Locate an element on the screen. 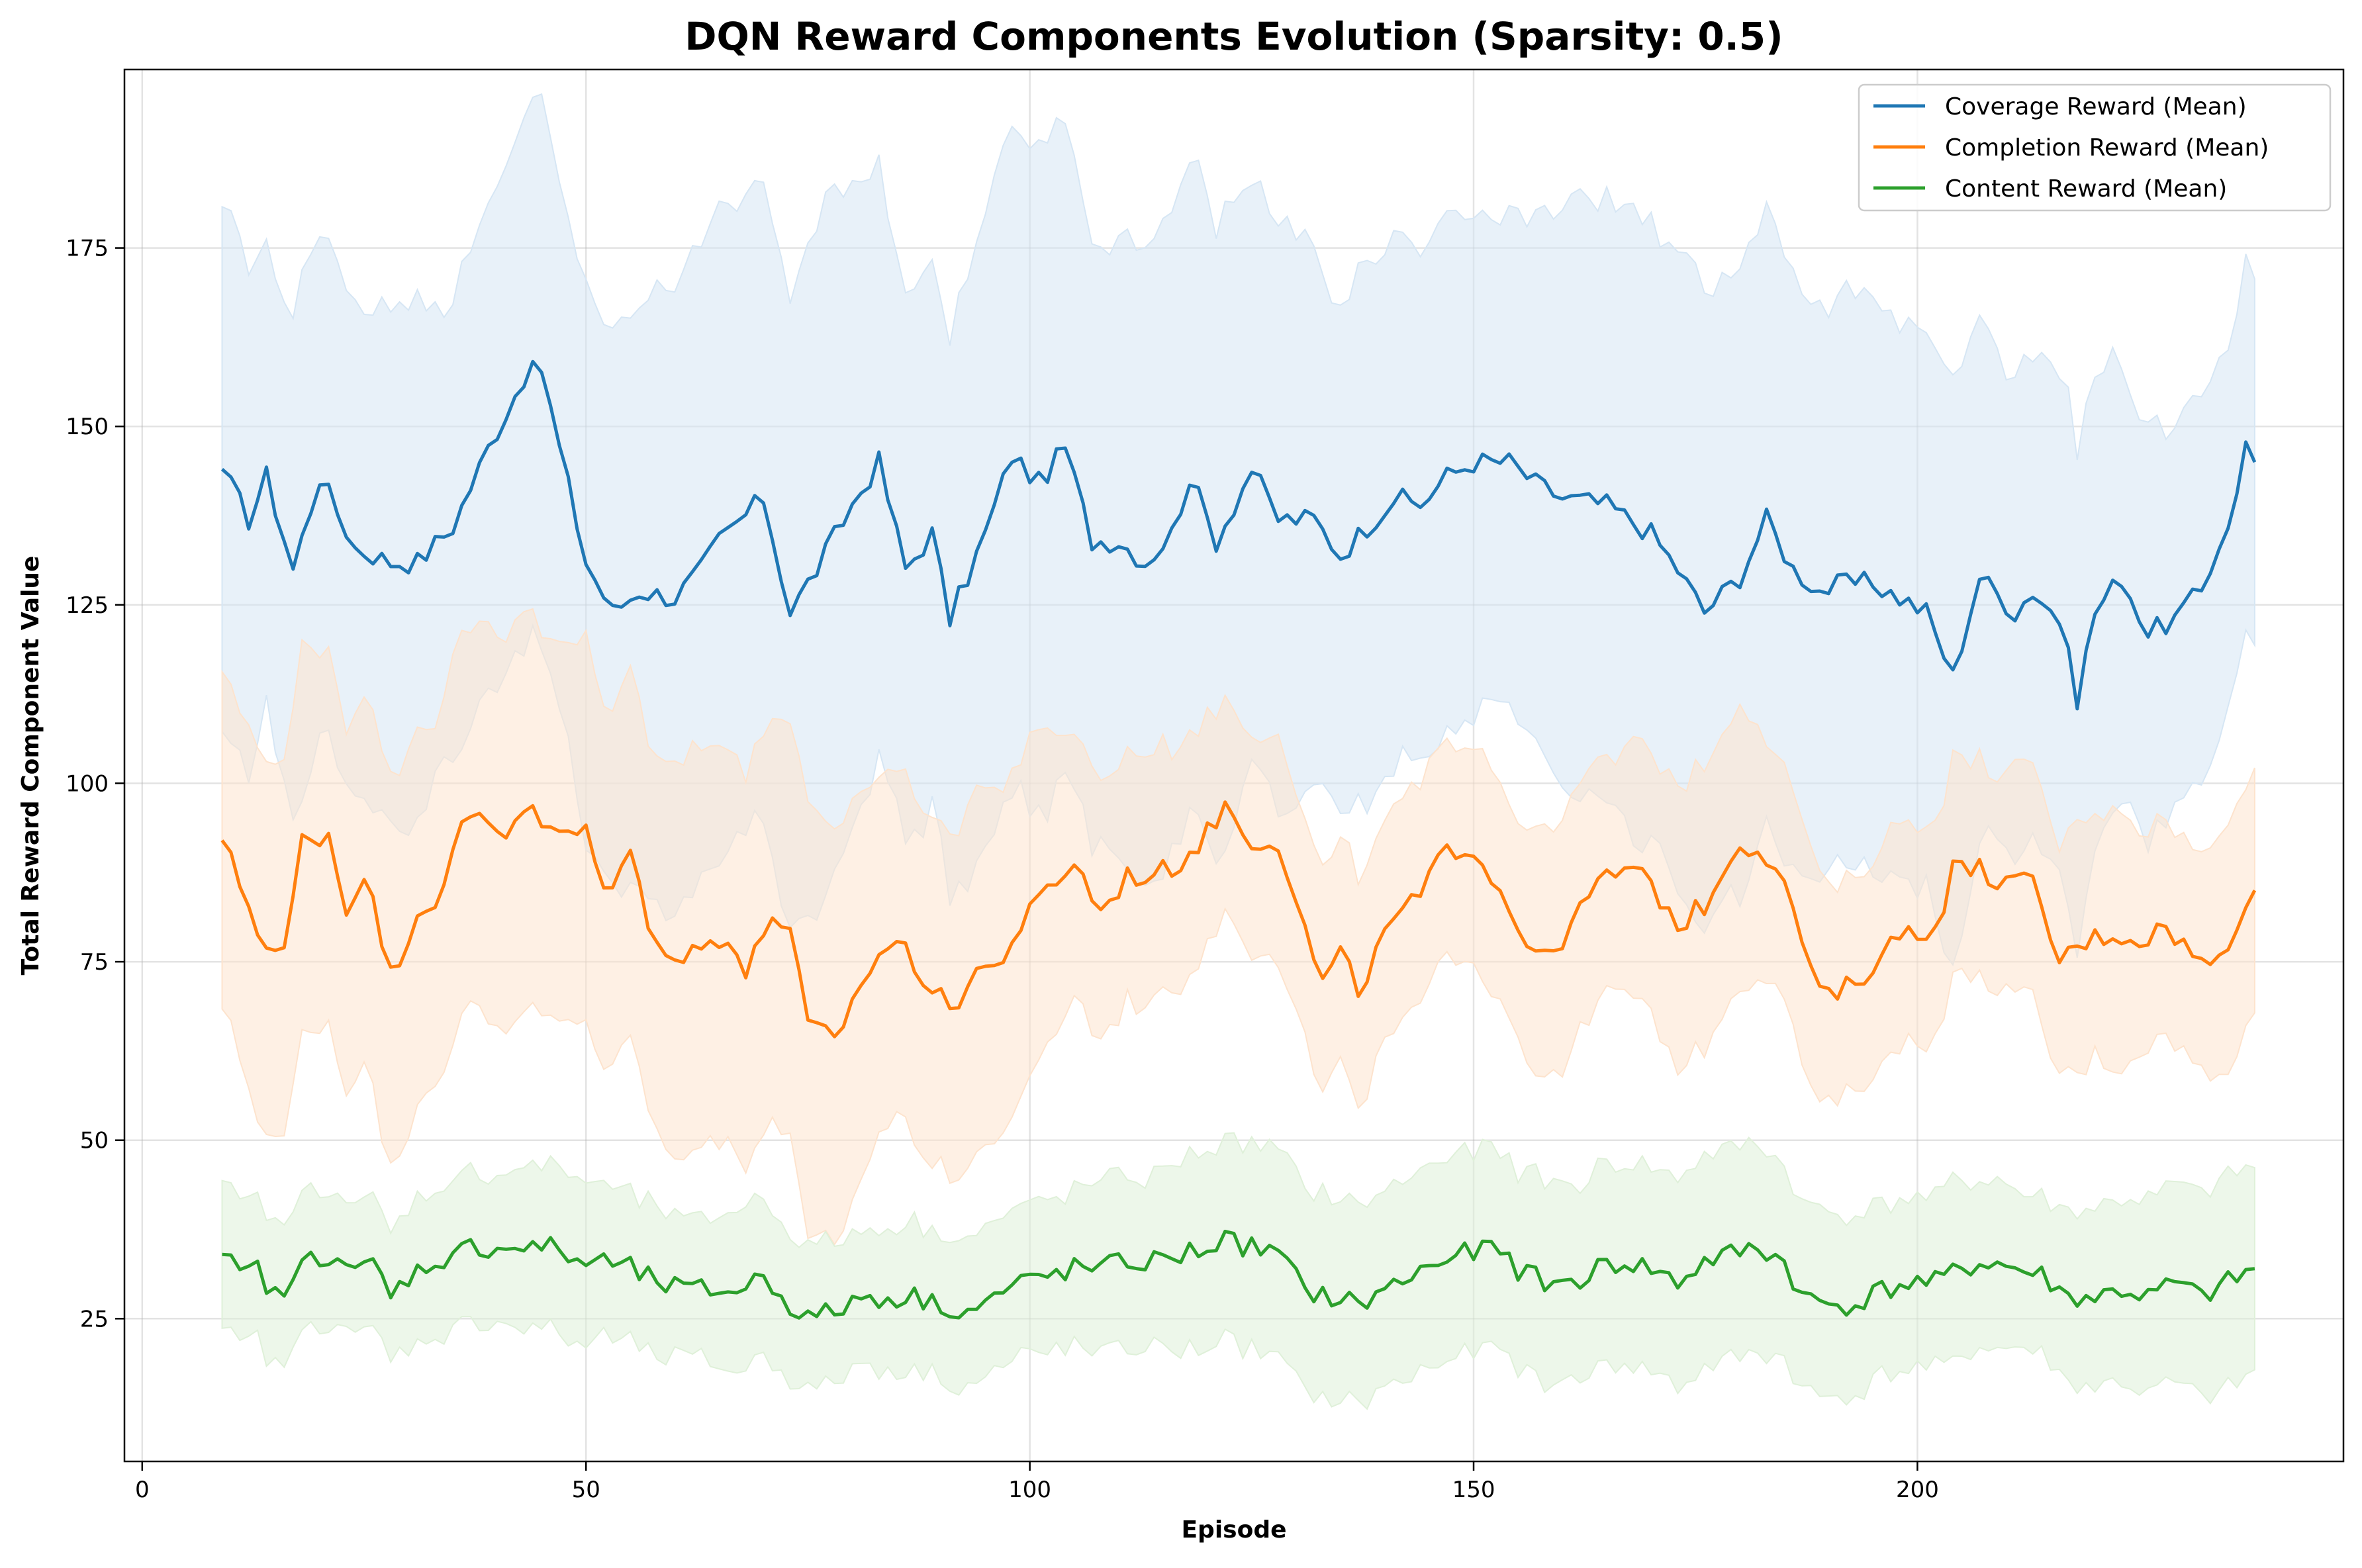 The width and height of the screenshot is (2362, 1568). legend-entry: Completion Reward (Mean) is located at coordinates (2107, 147).